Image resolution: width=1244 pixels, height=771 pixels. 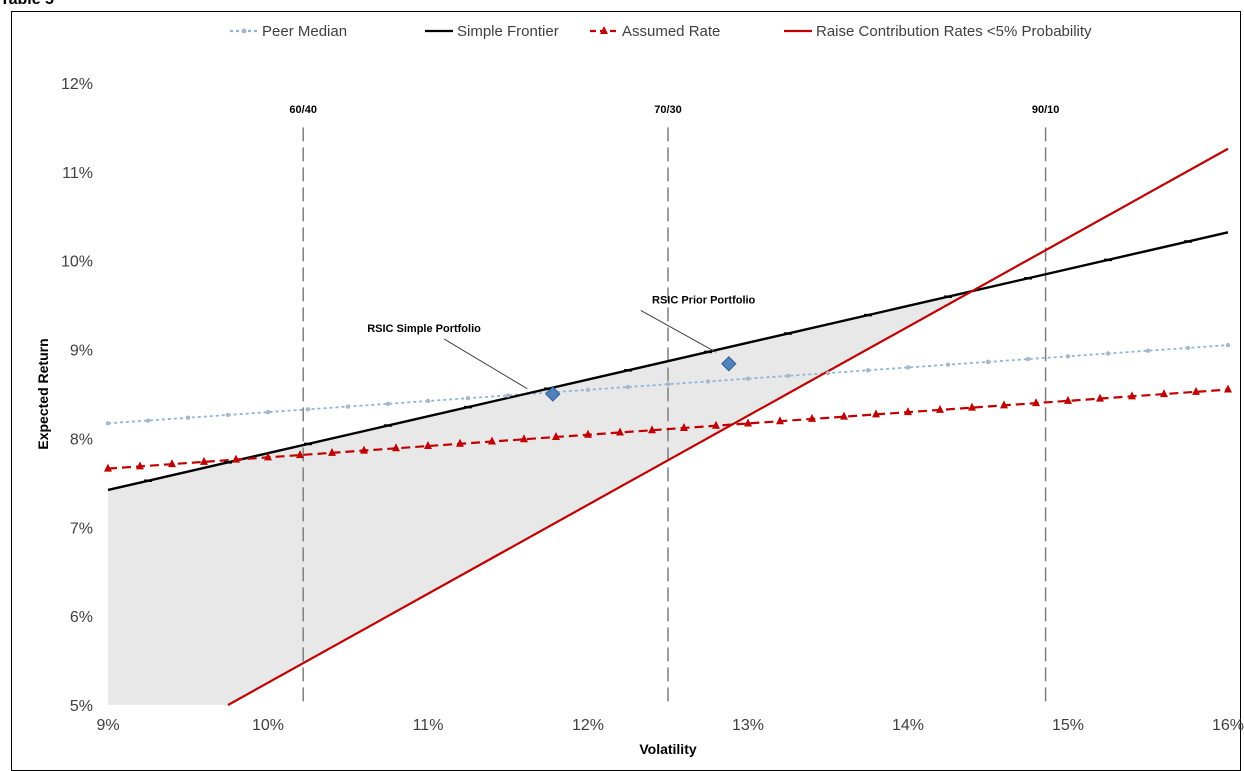 What do you see at coordinates (748, 725) in the screenshot?
I see `x-tick-label: 13%` at bounding box center [748, 725].